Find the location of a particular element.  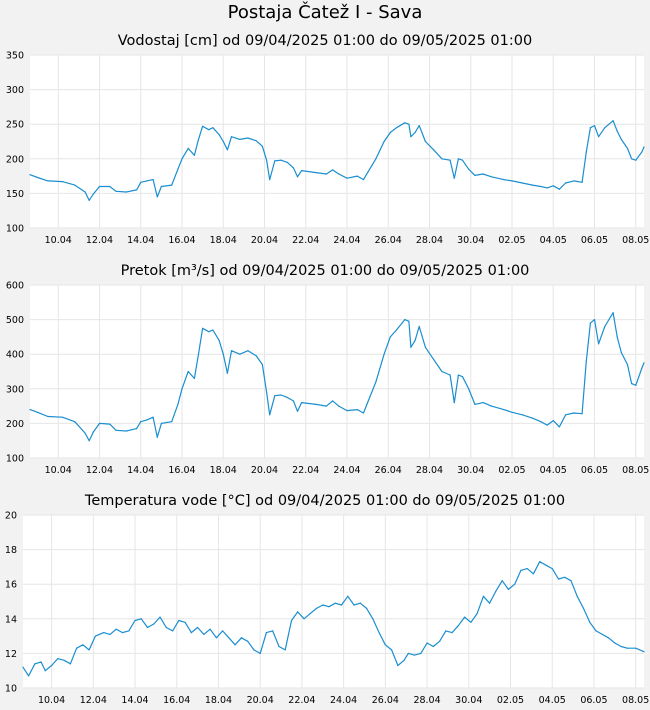

x-tick-label: 12.04 is located at coordinates (99, 240).